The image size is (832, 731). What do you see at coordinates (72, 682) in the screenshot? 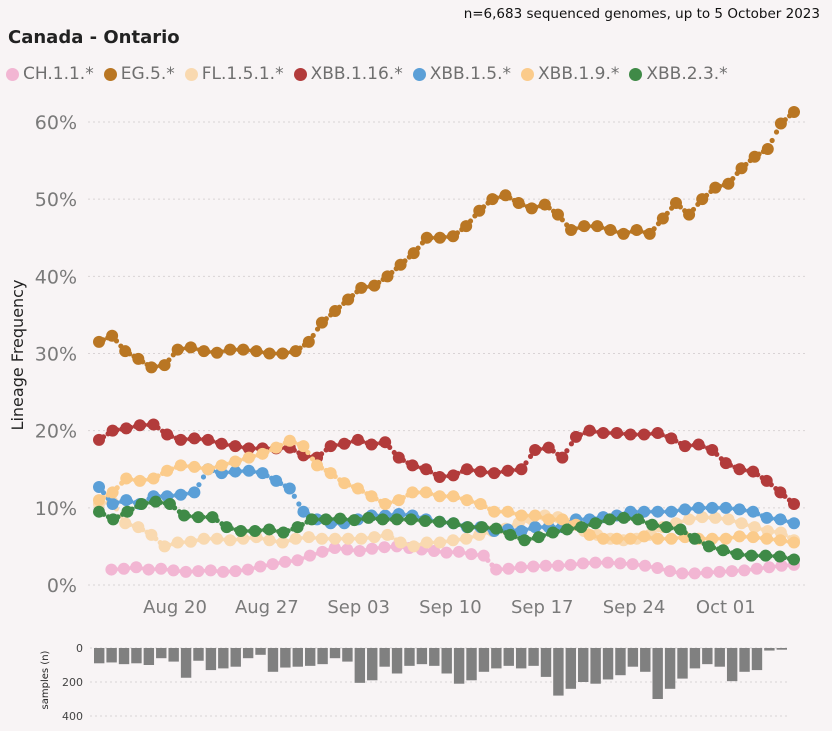
I see `sample-tick-label: 200` at bounding box center [72, 682].